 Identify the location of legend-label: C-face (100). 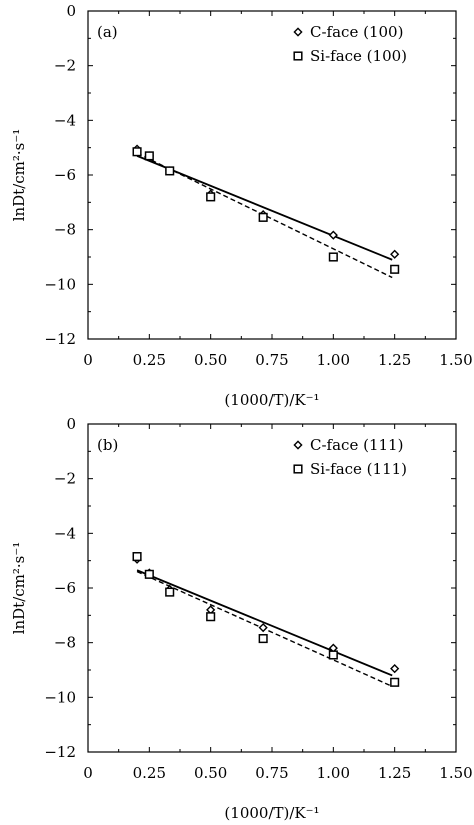
(356, 32).